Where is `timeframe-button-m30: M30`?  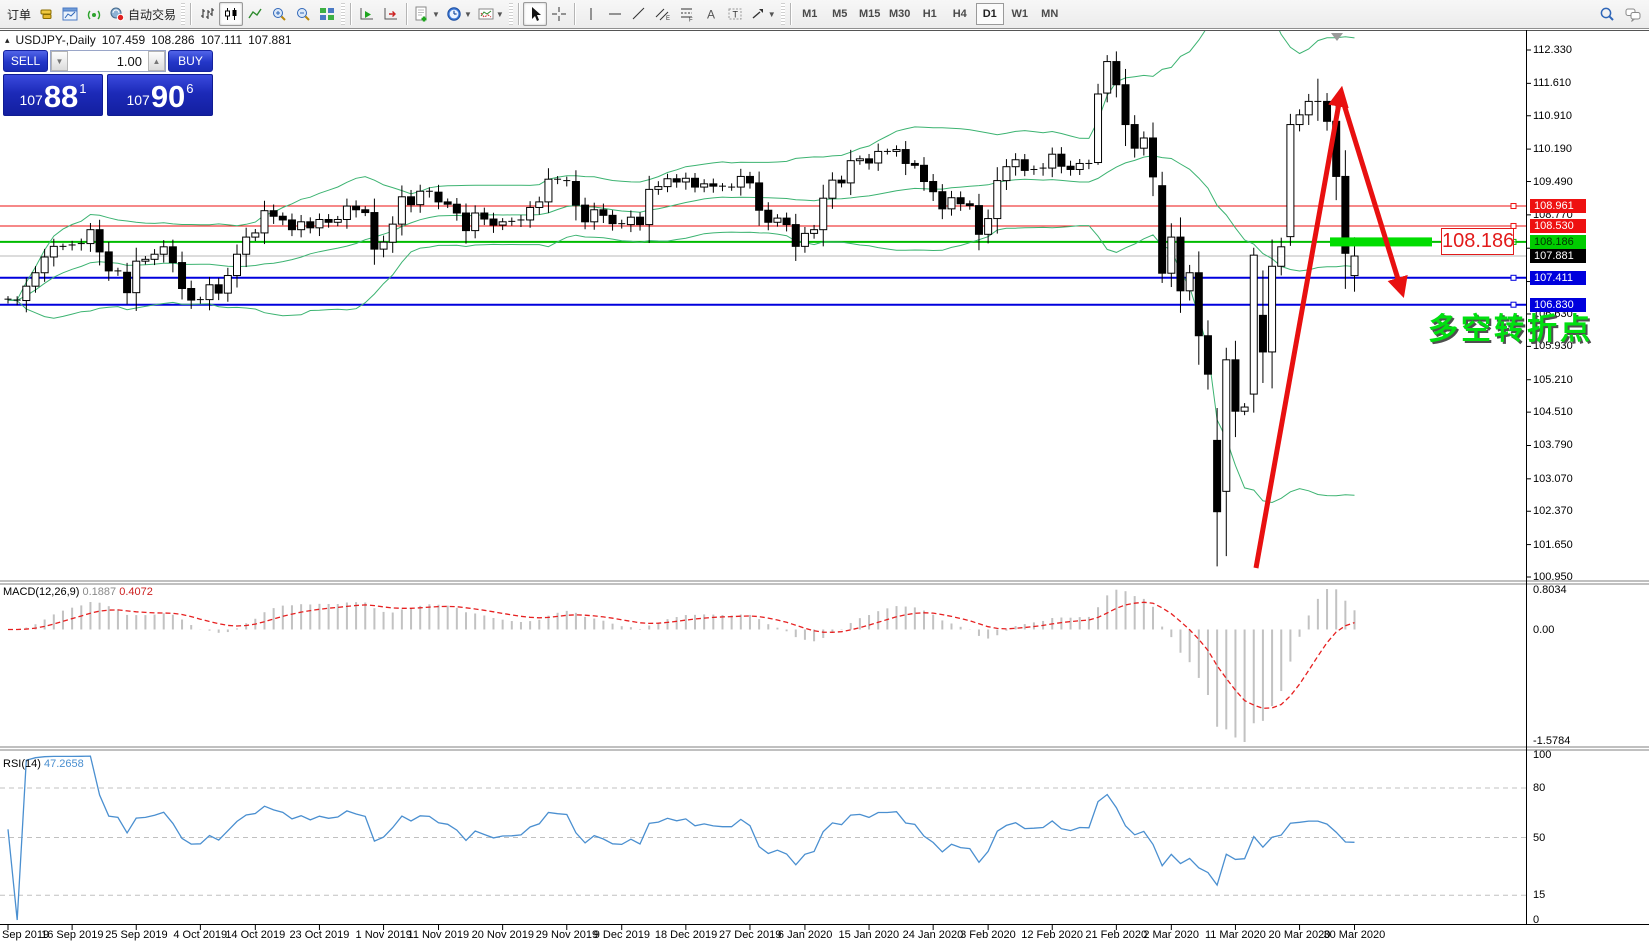
timeframe-button-m30: M30 is located at coordinates (900, 14).